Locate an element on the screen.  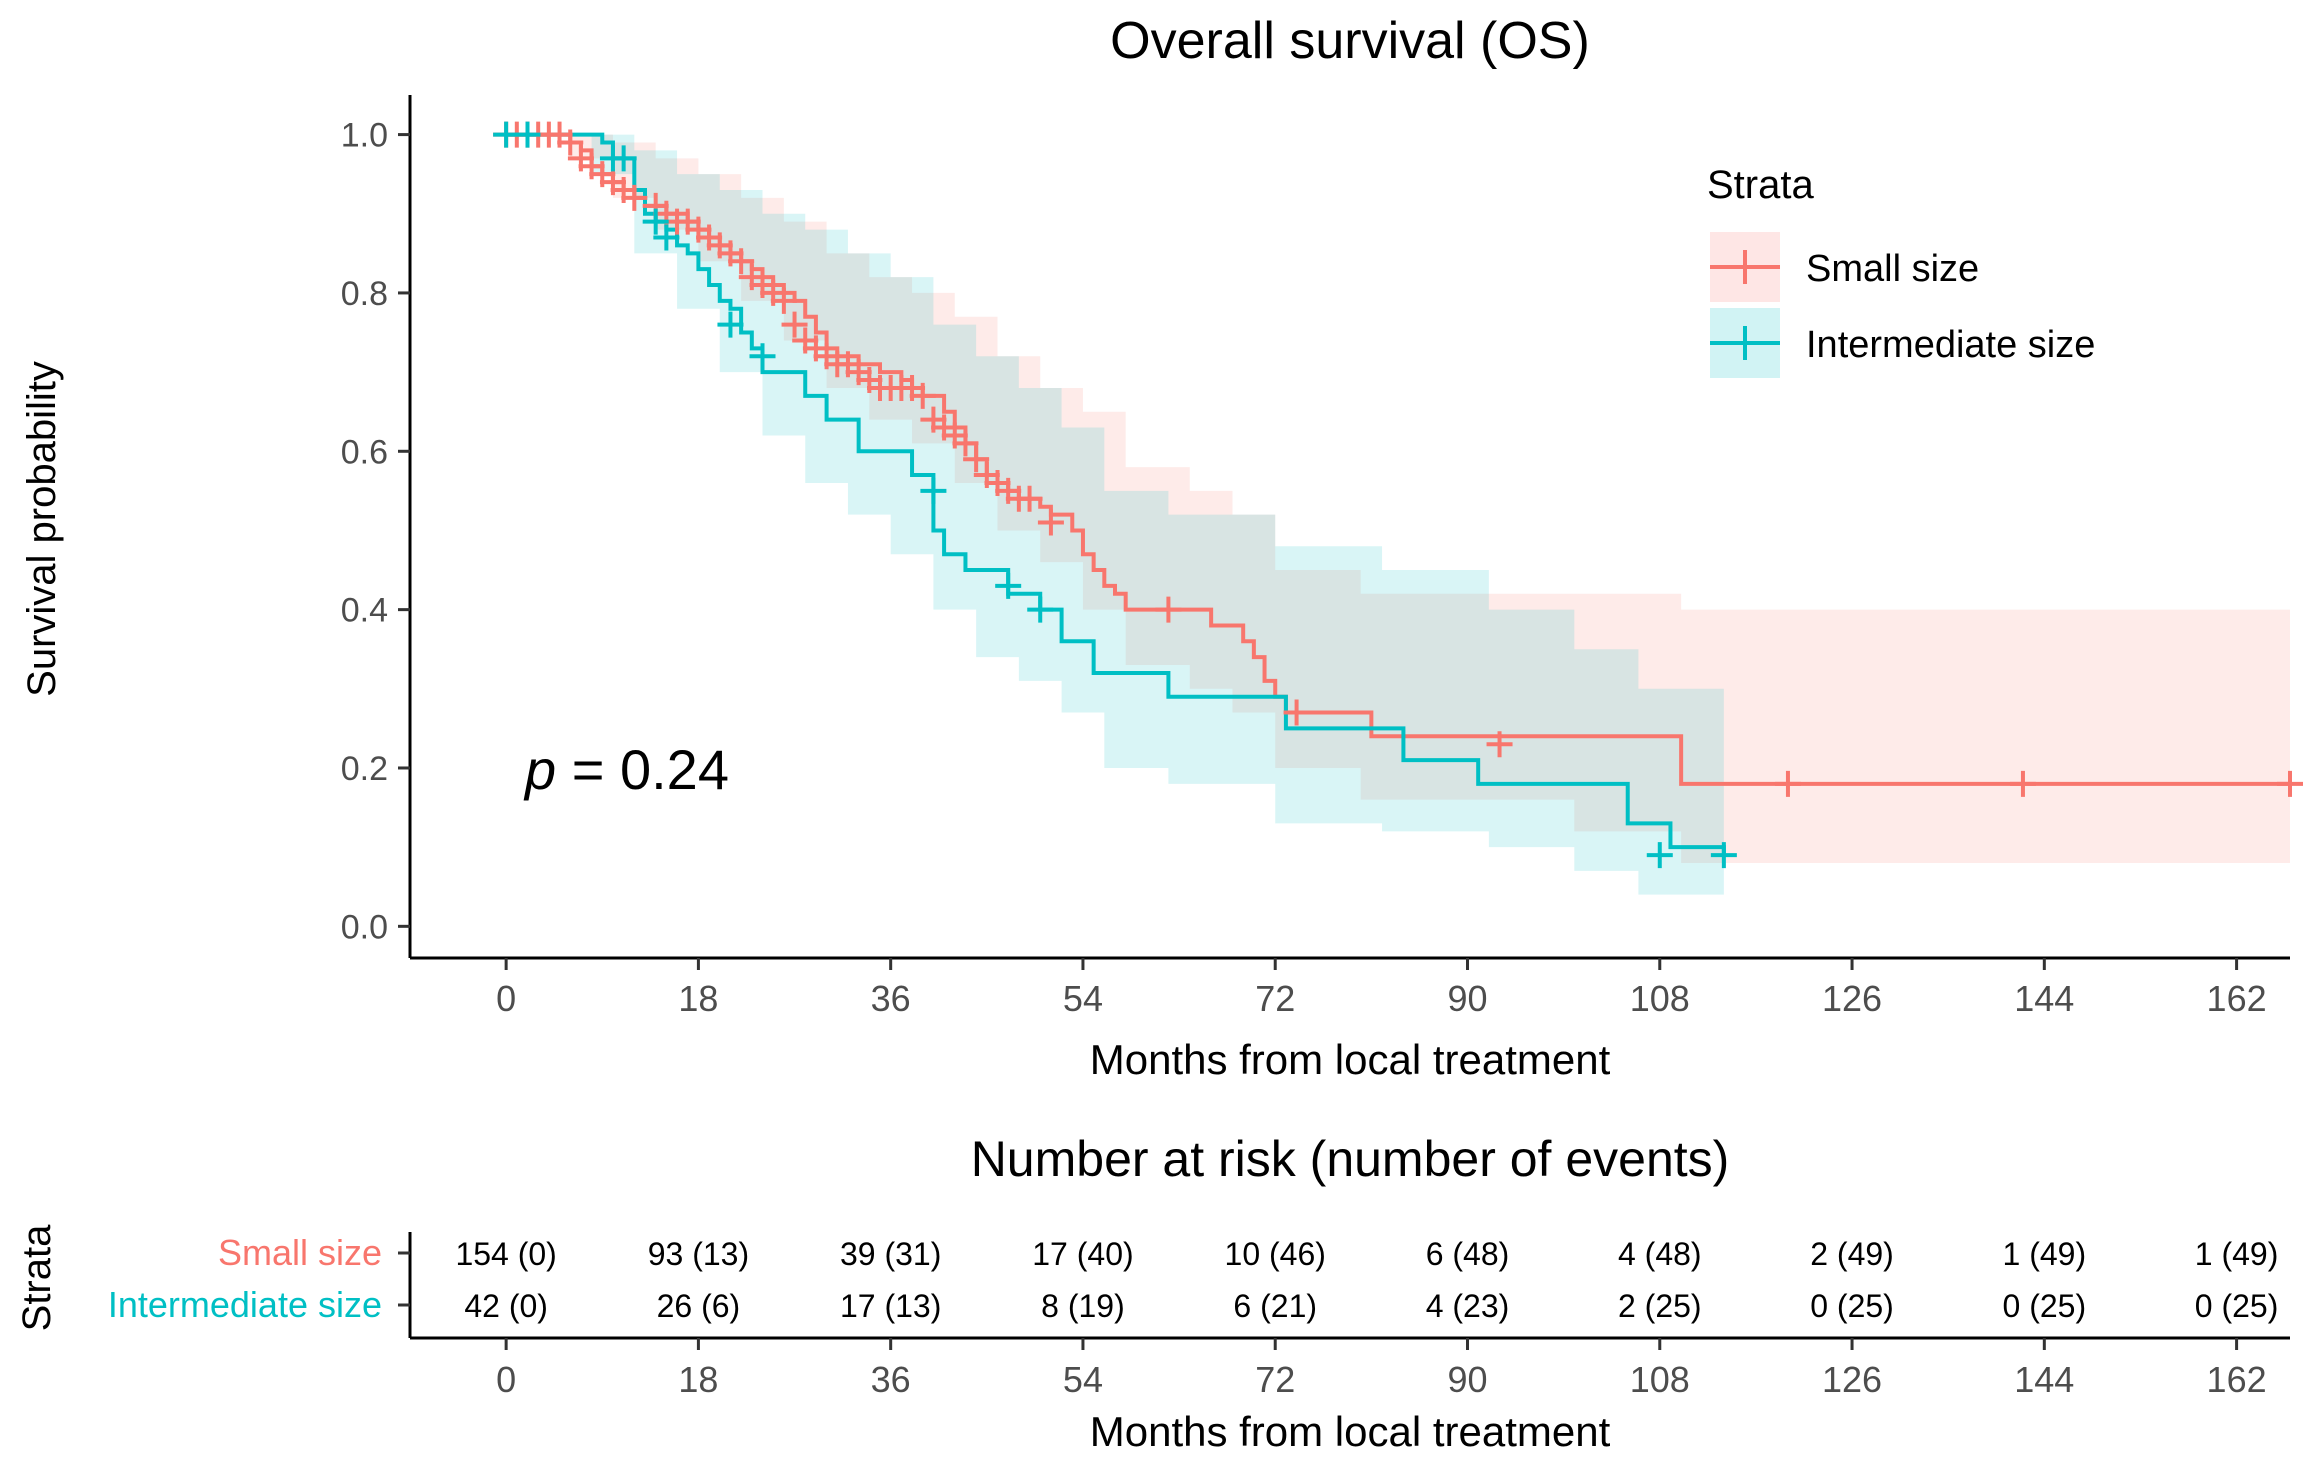
y-tick-label: 0.4 is located at coordinates (364, 611).